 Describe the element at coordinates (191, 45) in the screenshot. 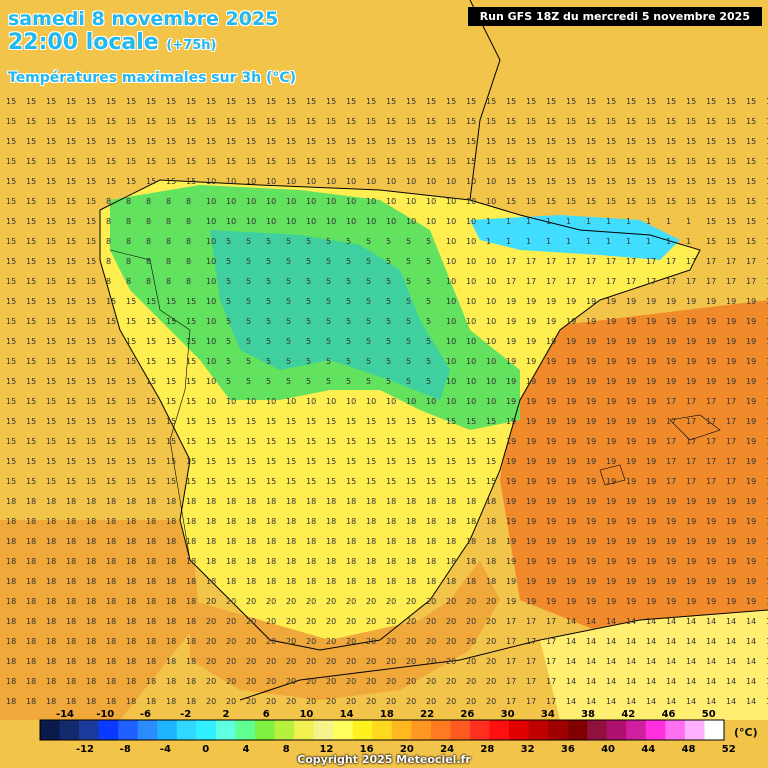

I see `forecast-offset: (+75h)` at that location.